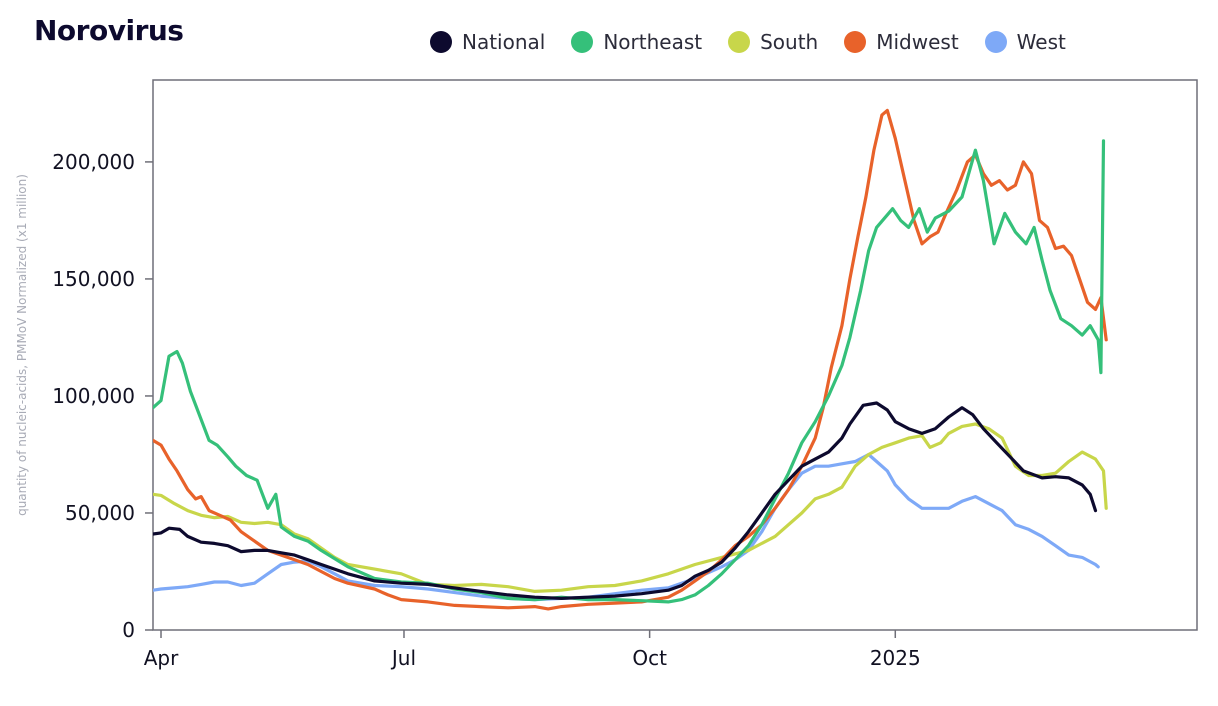 This screenshot has height=706, width=1218. I want to click on x-tick-label: Oct, so click(649, 658).